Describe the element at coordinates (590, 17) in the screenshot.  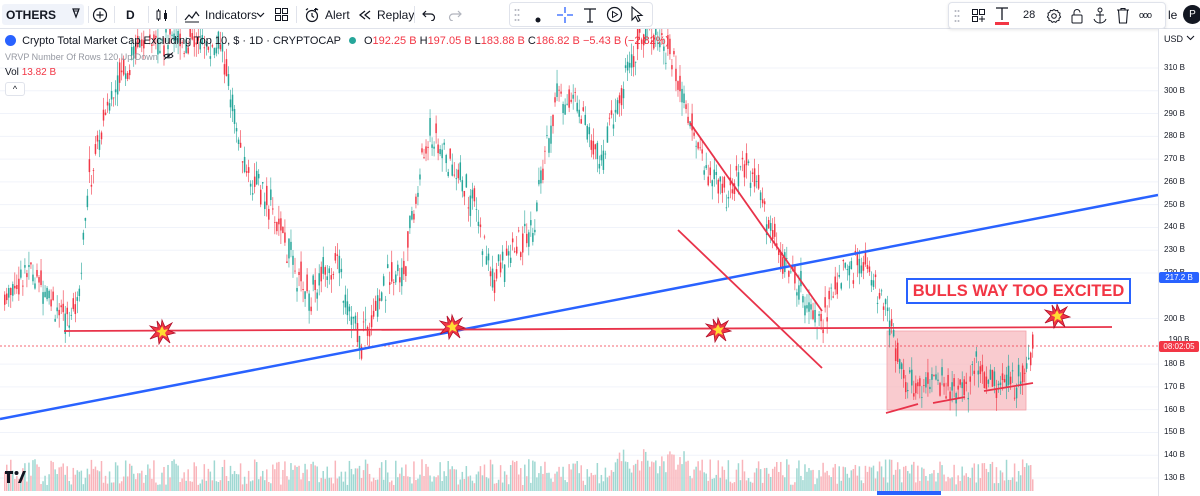
I see `text-tool-icon` at that location.